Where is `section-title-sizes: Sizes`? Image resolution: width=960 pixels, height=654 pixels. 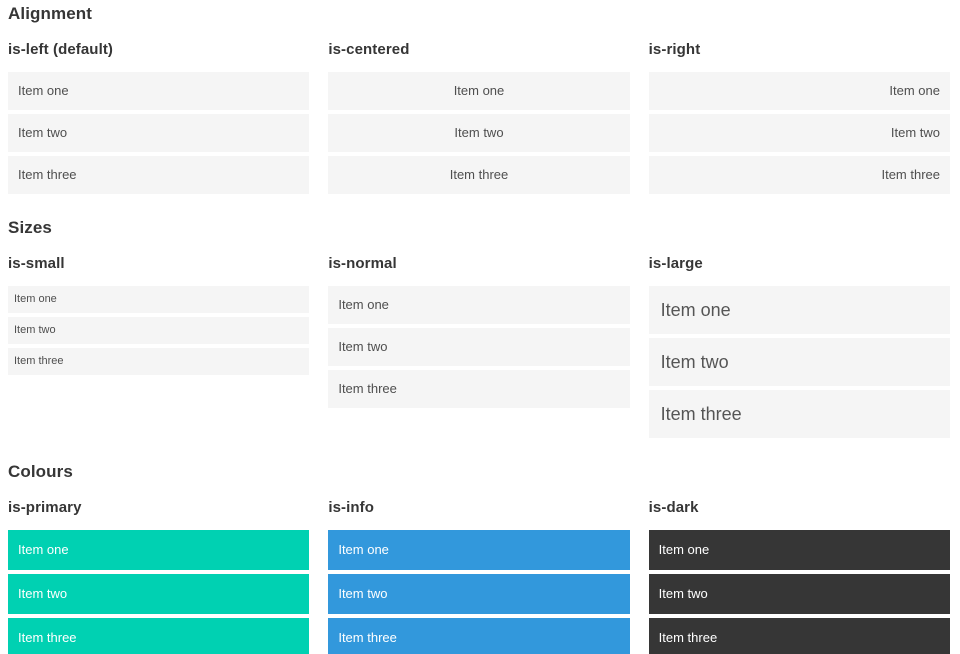 section-title-sizes: Sizes is located at coordinates (30, 227).